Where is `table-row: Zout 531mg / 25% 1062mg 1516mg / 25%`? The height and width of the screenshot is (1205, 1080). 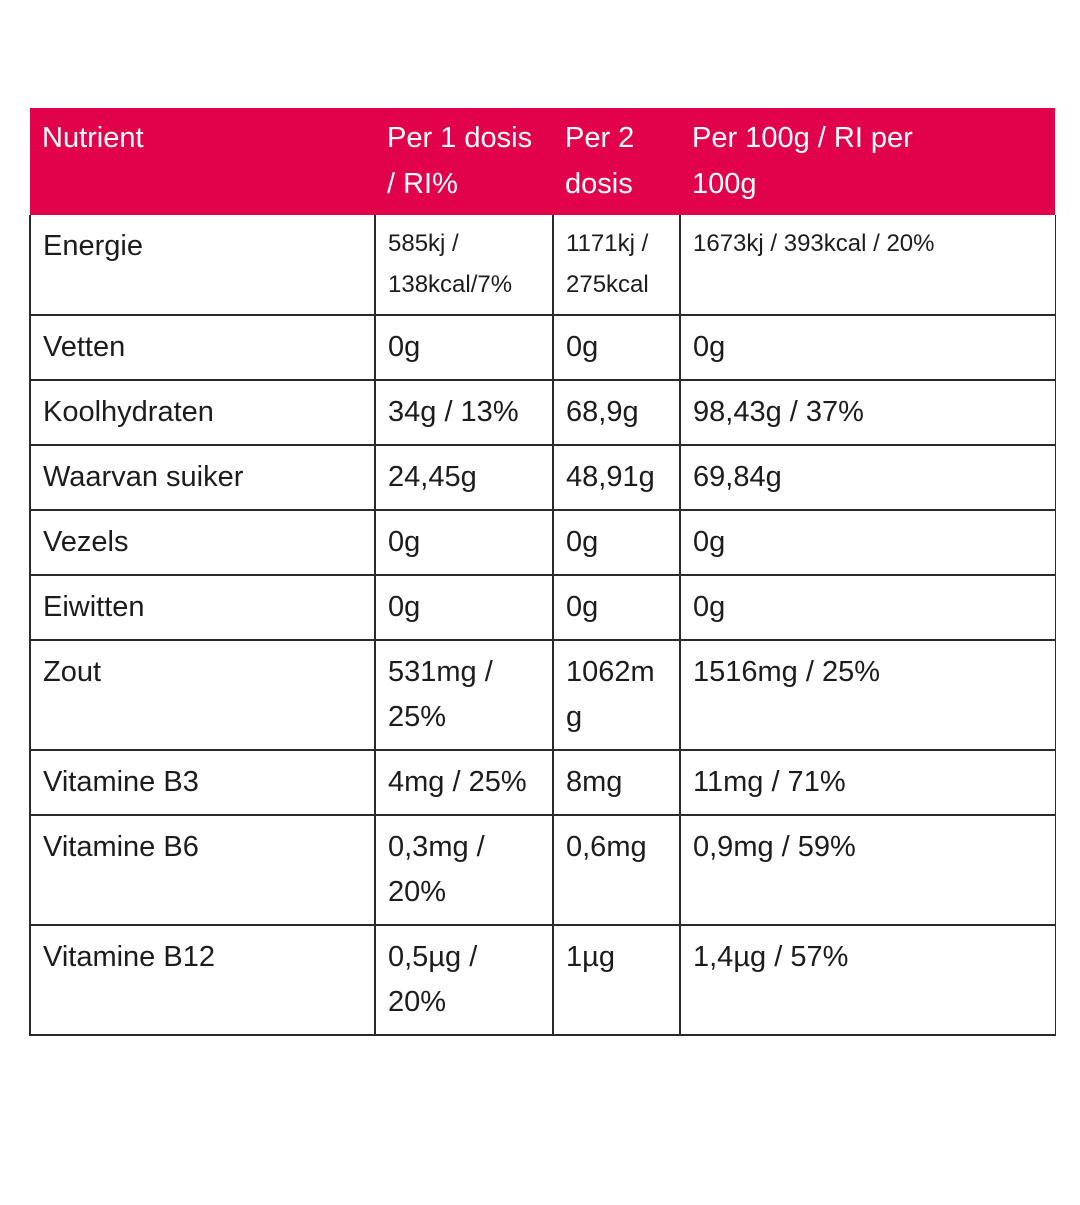
table-row: Zout 531mg / 25% 1062mg 1516mg / 25% is located at coordinates (542, 695).